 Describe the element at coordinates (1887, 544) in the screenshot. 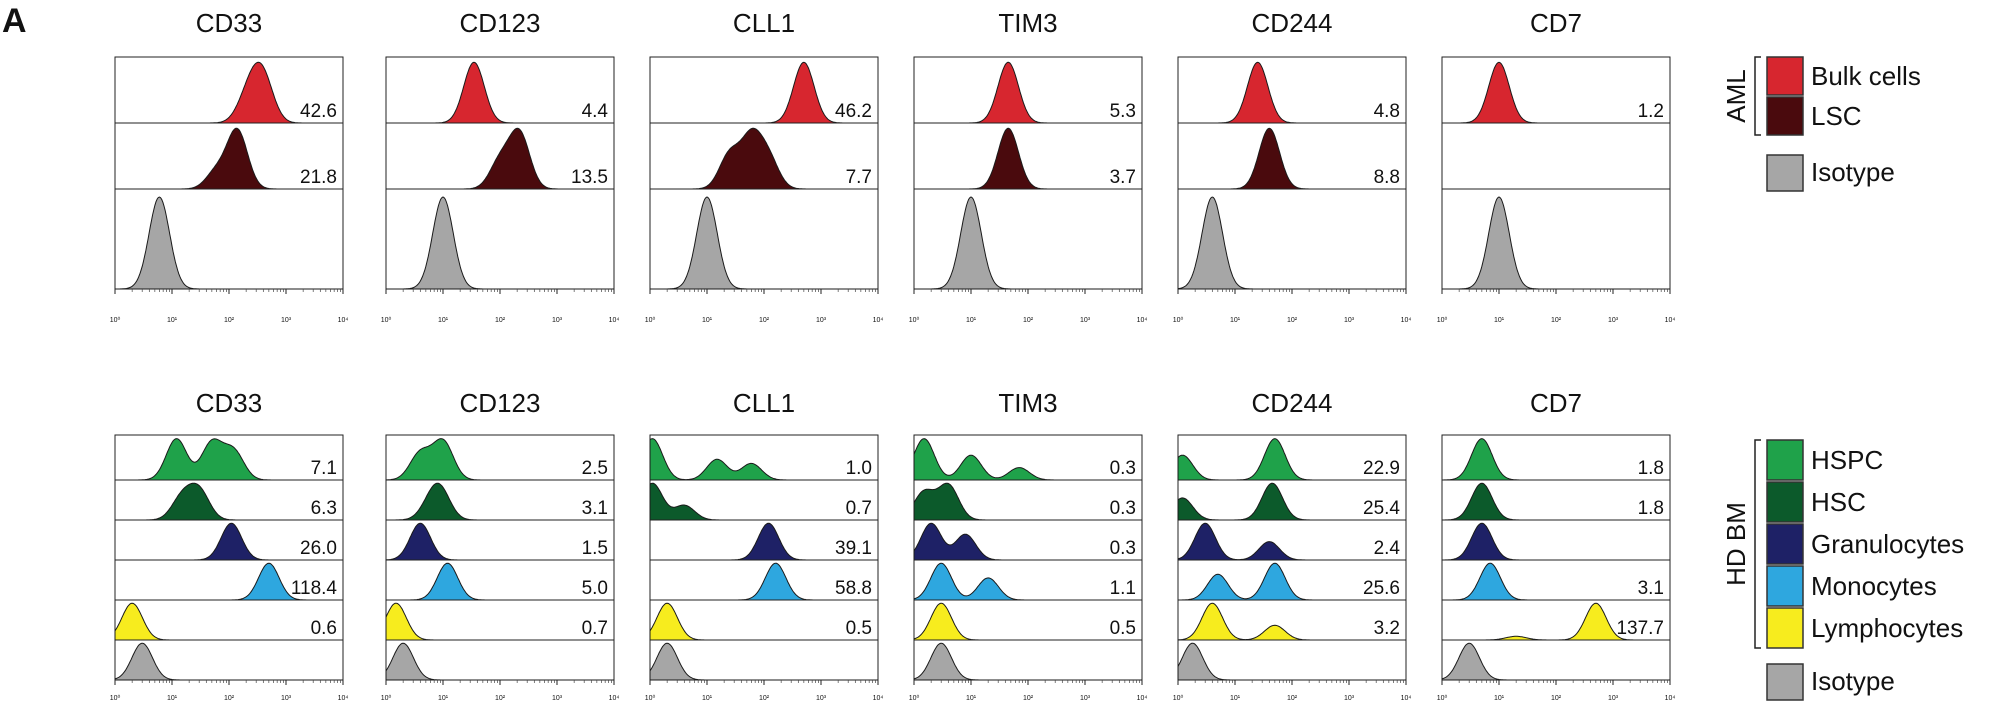

I see `legend-label-granulocytes: Granulocytes` at that location.